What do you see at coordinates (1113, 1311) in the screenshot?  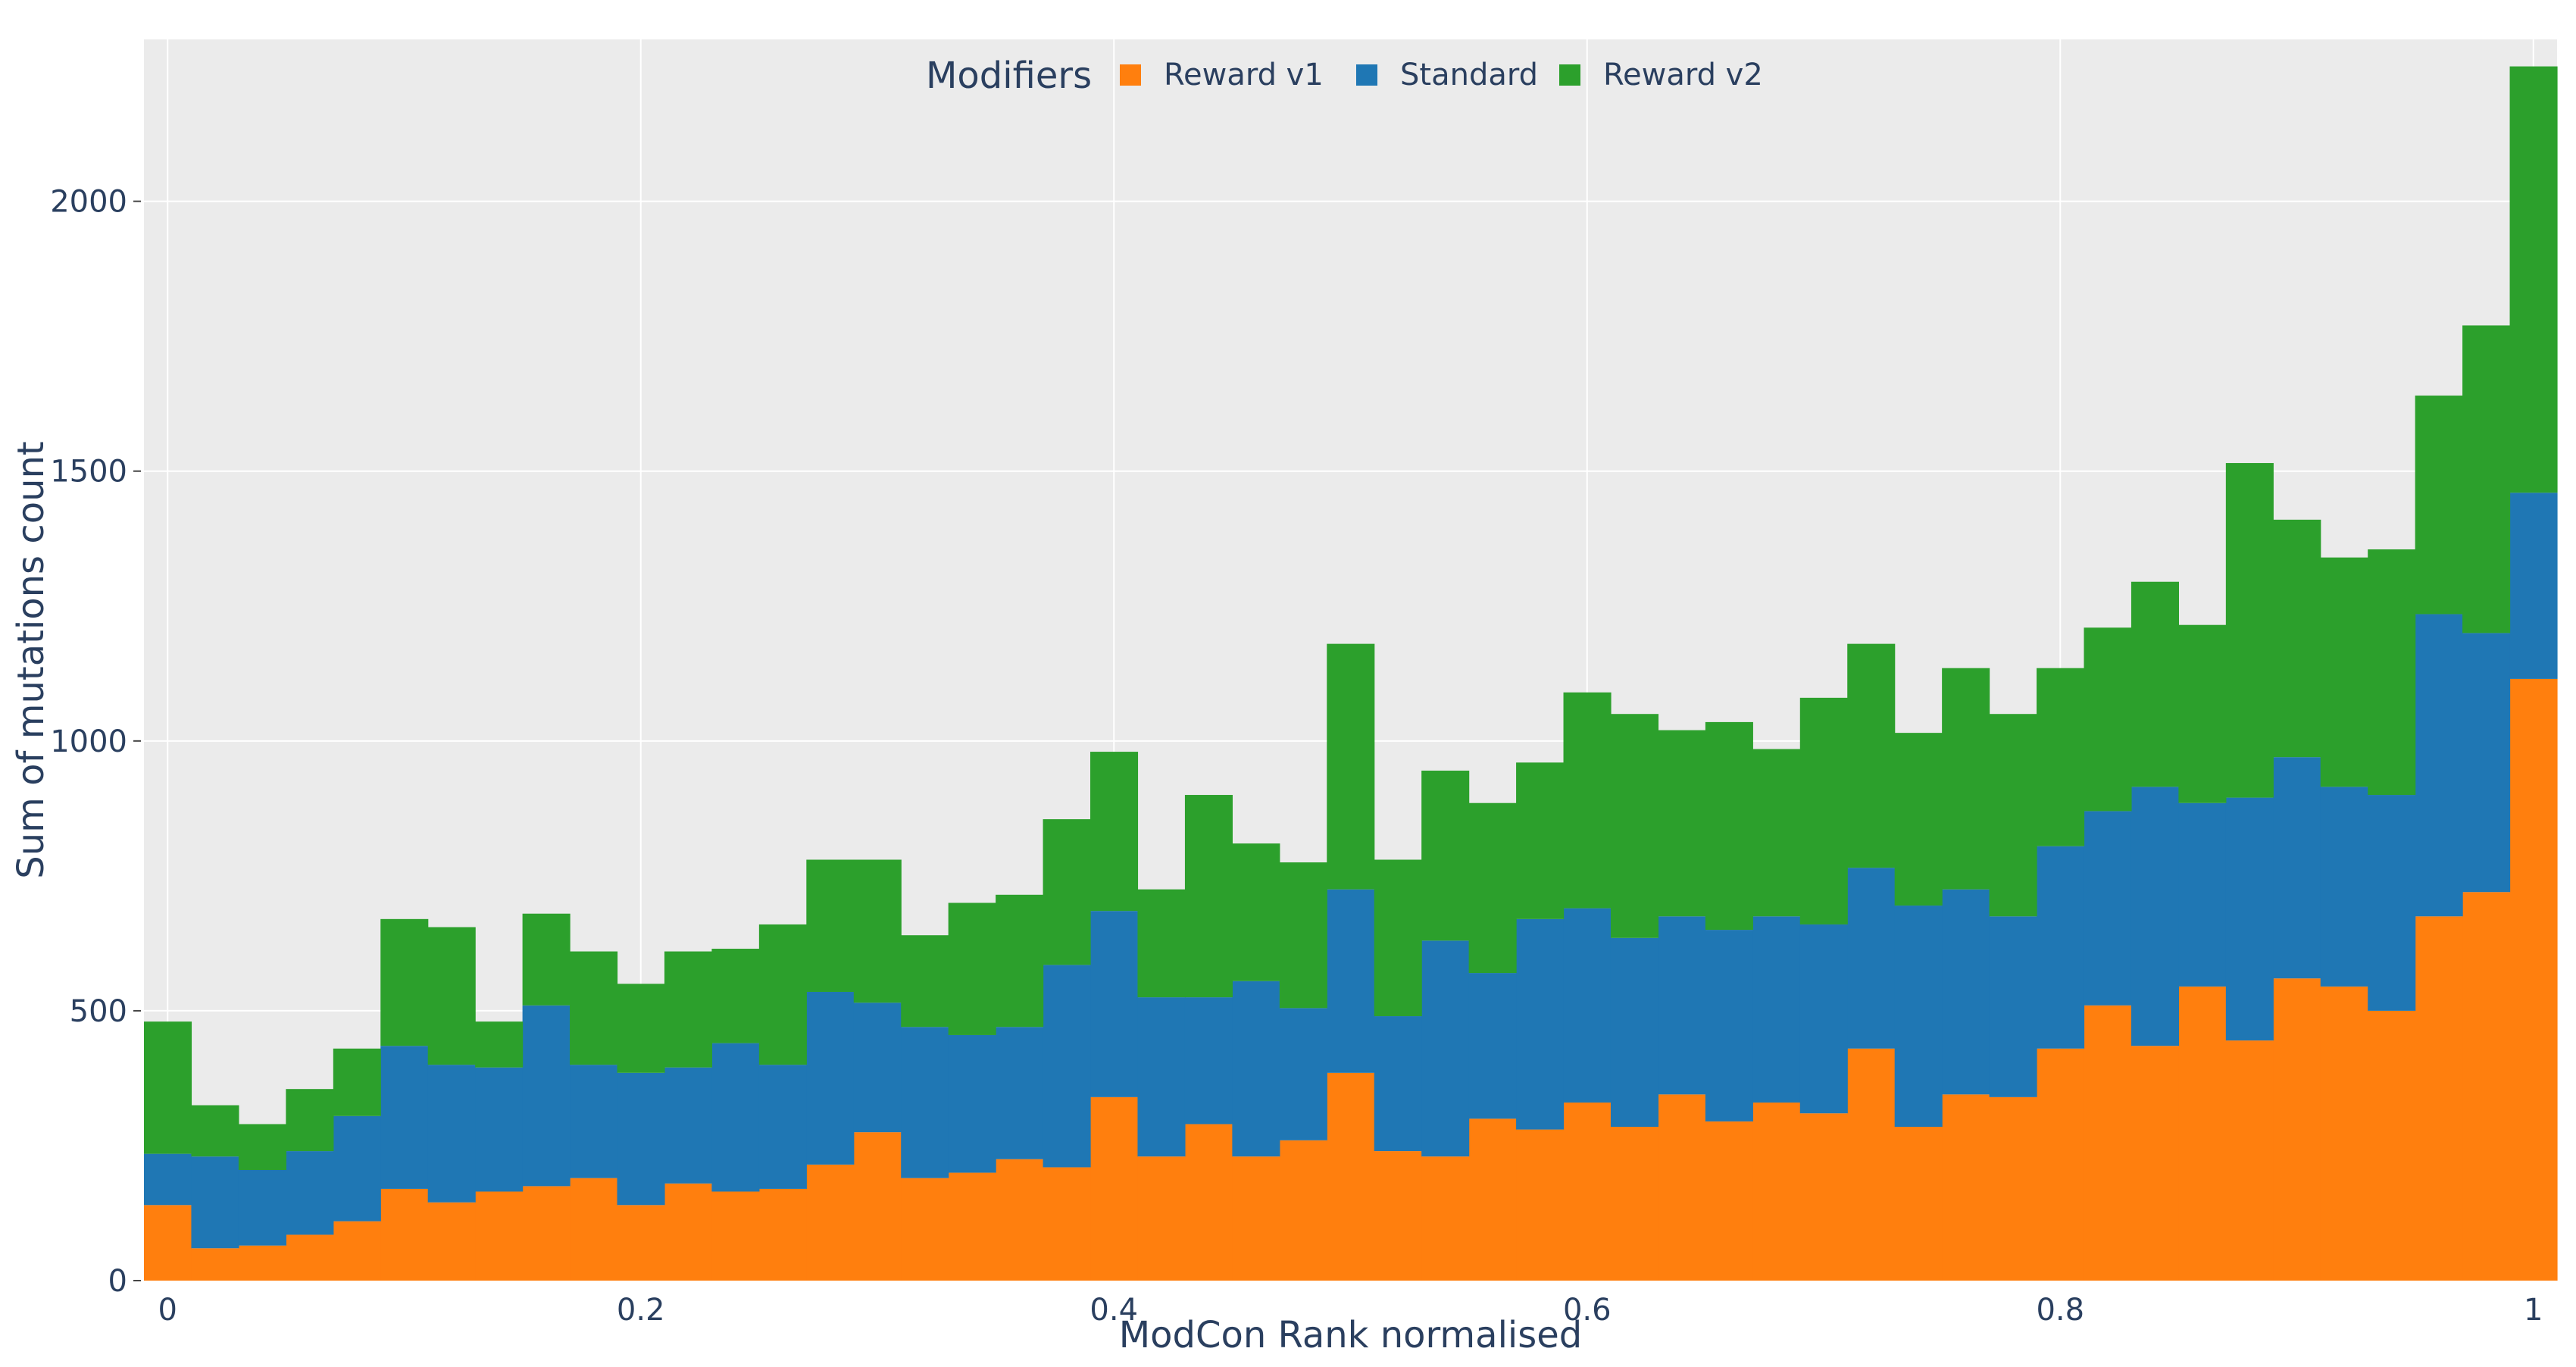 I see `x-tick-label: 0.4` at bounding box center [1113, 1311].